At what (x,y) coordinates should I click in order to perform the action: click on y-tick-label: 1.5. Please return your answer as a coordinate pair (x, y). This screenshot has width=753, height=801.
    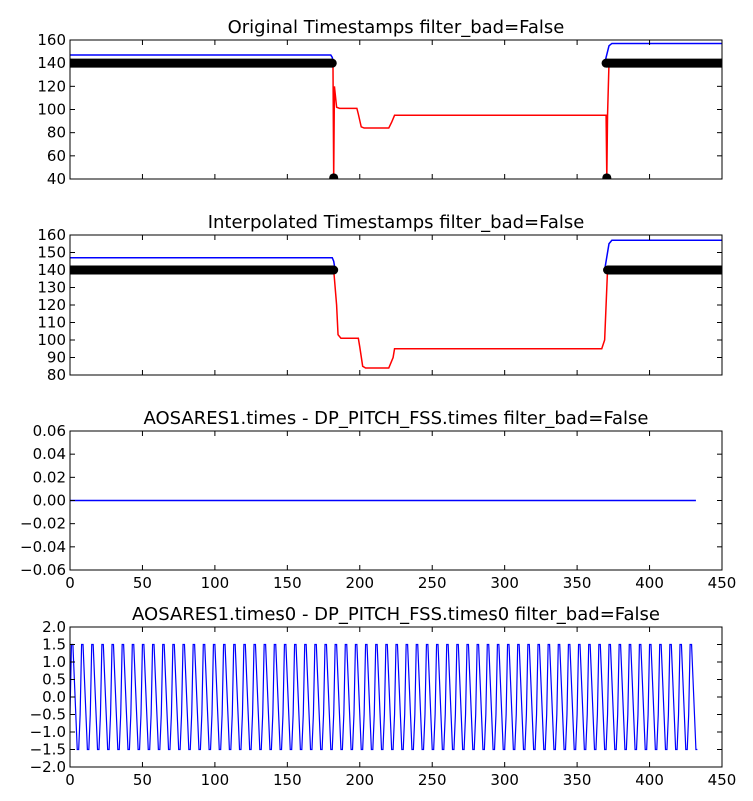
    Looking at the image, I should click on (54, 645).